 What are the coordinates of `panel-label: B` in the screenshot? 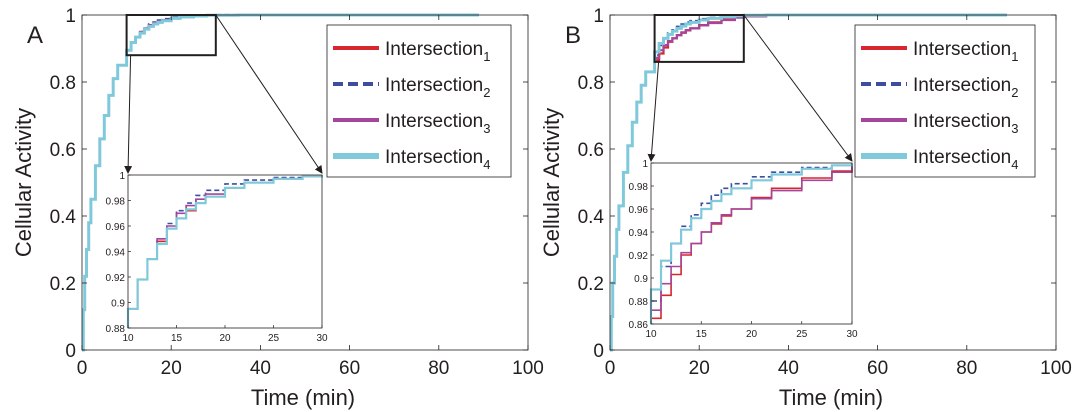 It's located at (573, 35).